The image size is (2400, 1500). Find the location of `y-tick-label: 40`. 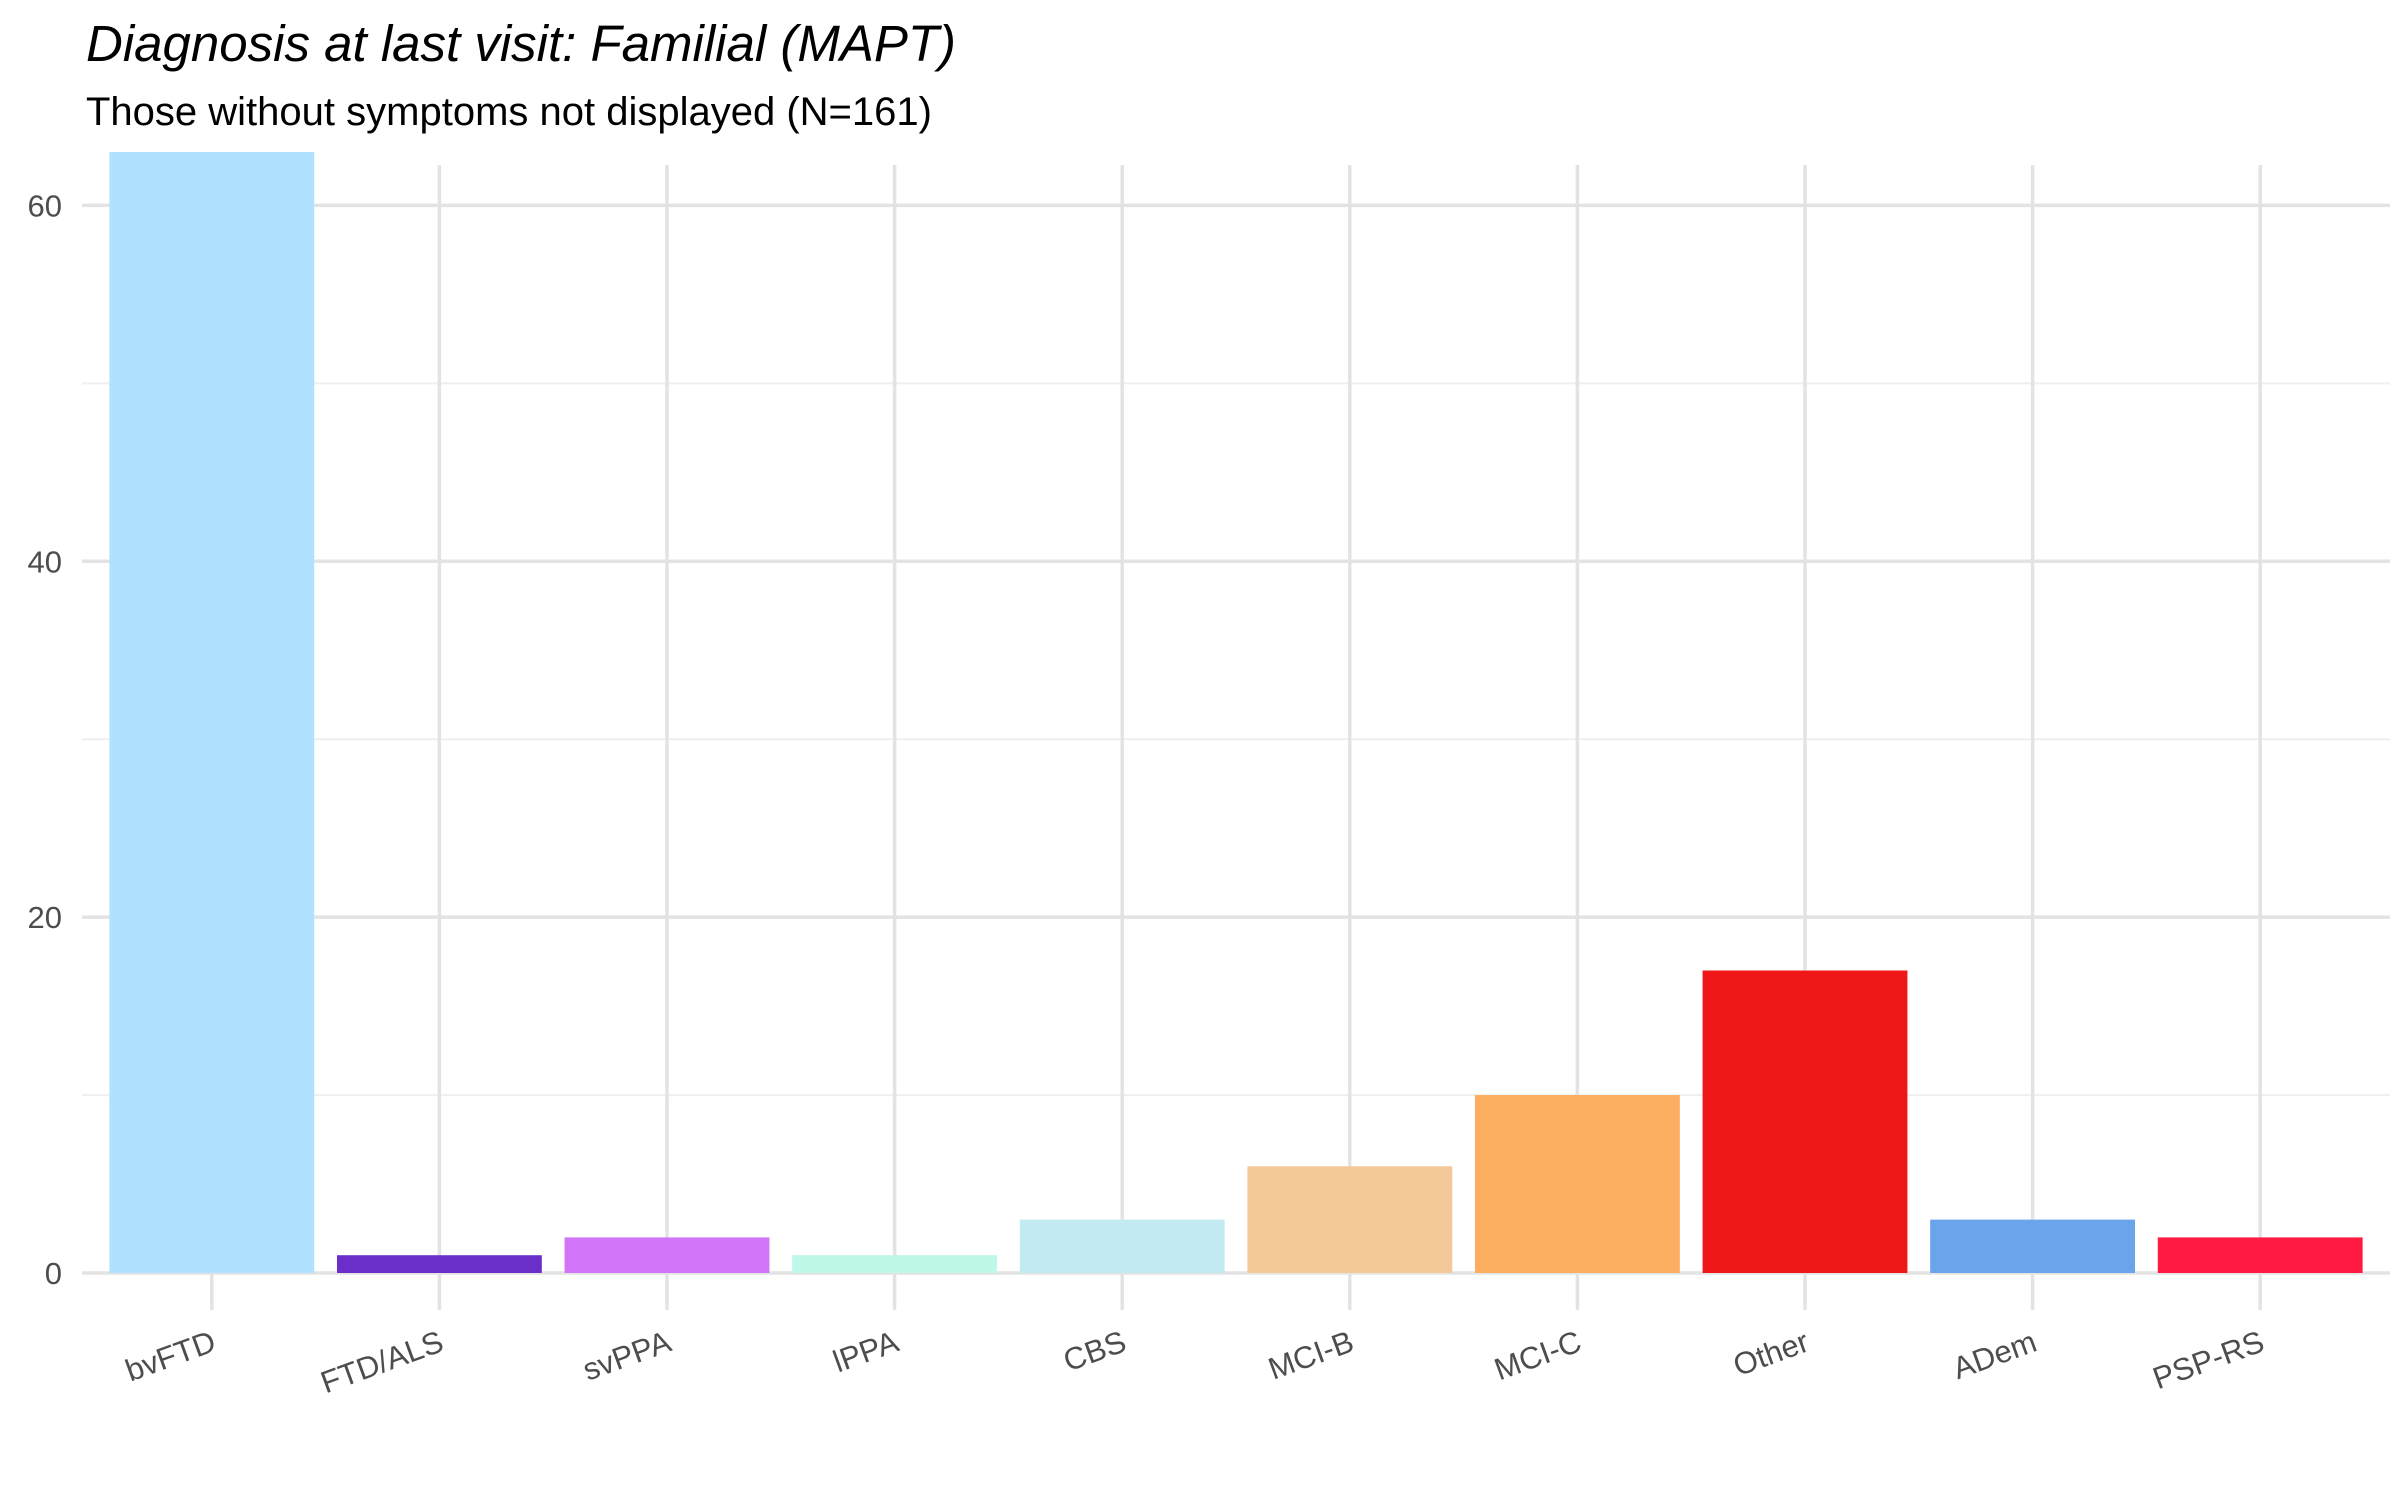

y-tick-label: 40 is located at coordinates (45, 561).